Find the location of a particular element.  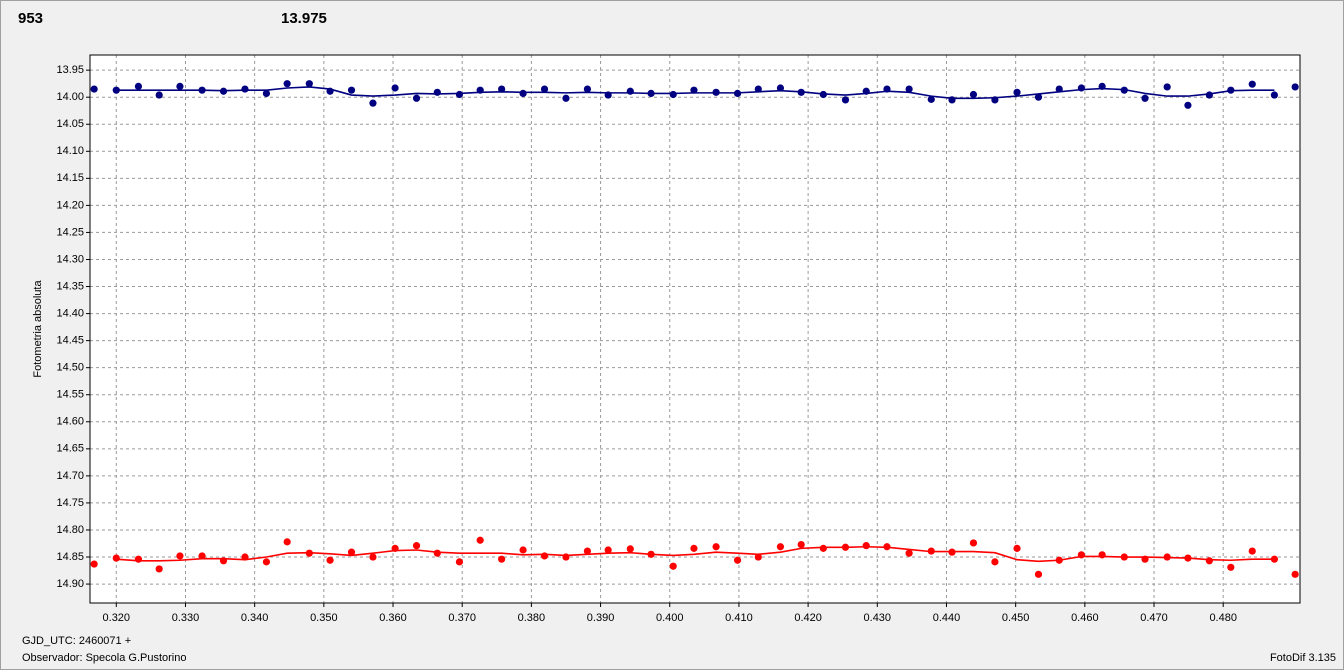

footer-version: FotoDif 3.135 is located at coordinates (1303, 658).